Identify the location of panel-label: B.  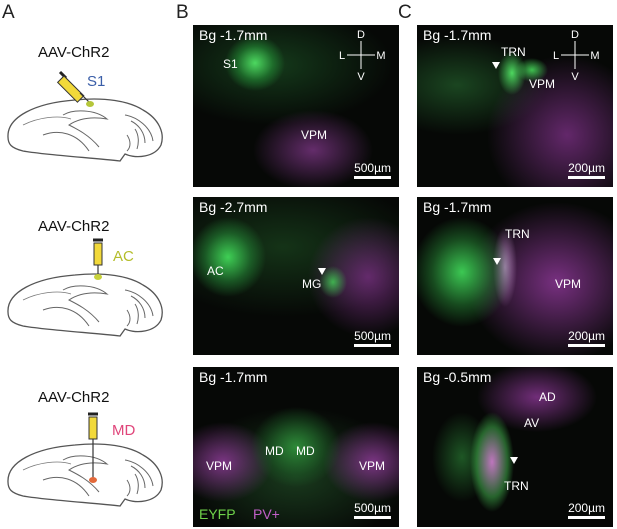
(182, 12).